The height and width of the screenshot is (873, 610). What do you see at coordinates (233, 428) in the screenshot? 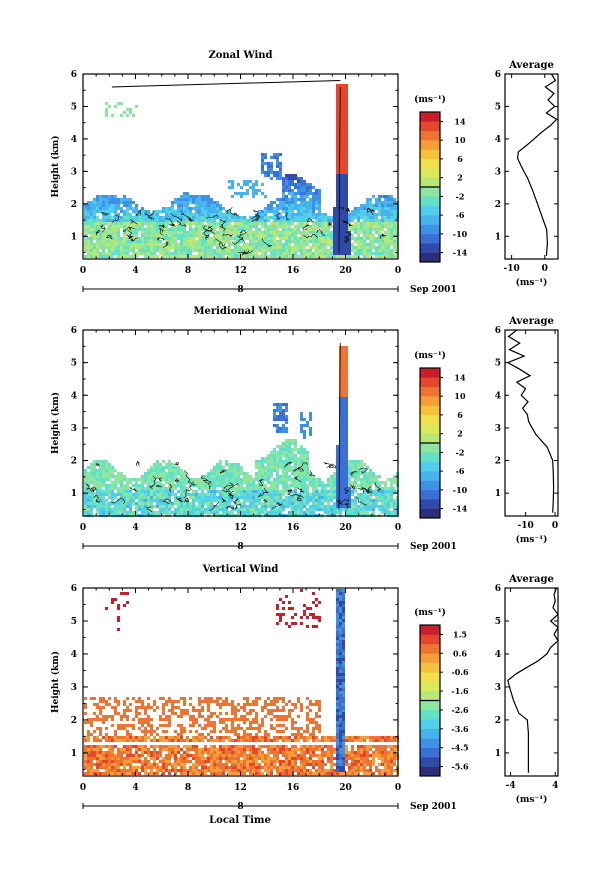
I see `meridional-contours` at bounding box center [233, 428].